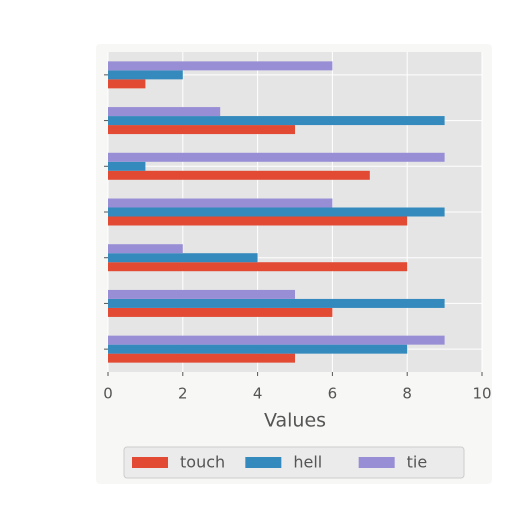  I want to click on legend-label: touch, so click(202, 462).